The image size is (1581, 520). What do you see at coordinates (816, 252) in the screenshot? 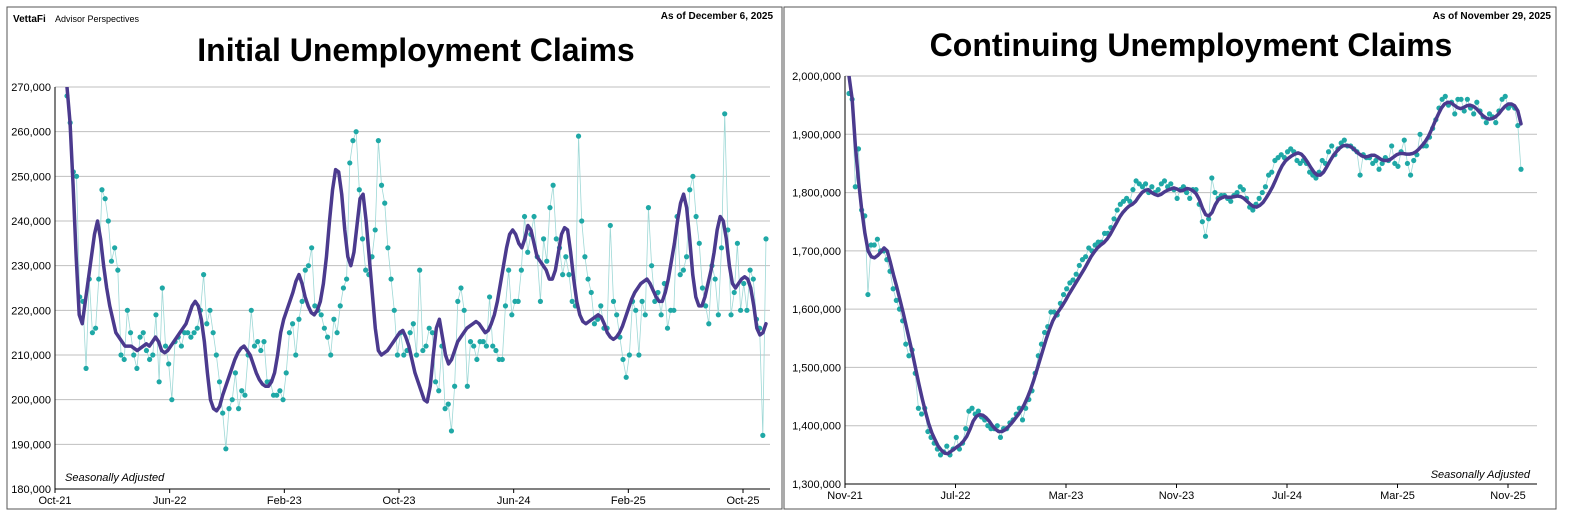
I see `right-y-tick-label: 1,700,000` at bounding box center [816, 252].